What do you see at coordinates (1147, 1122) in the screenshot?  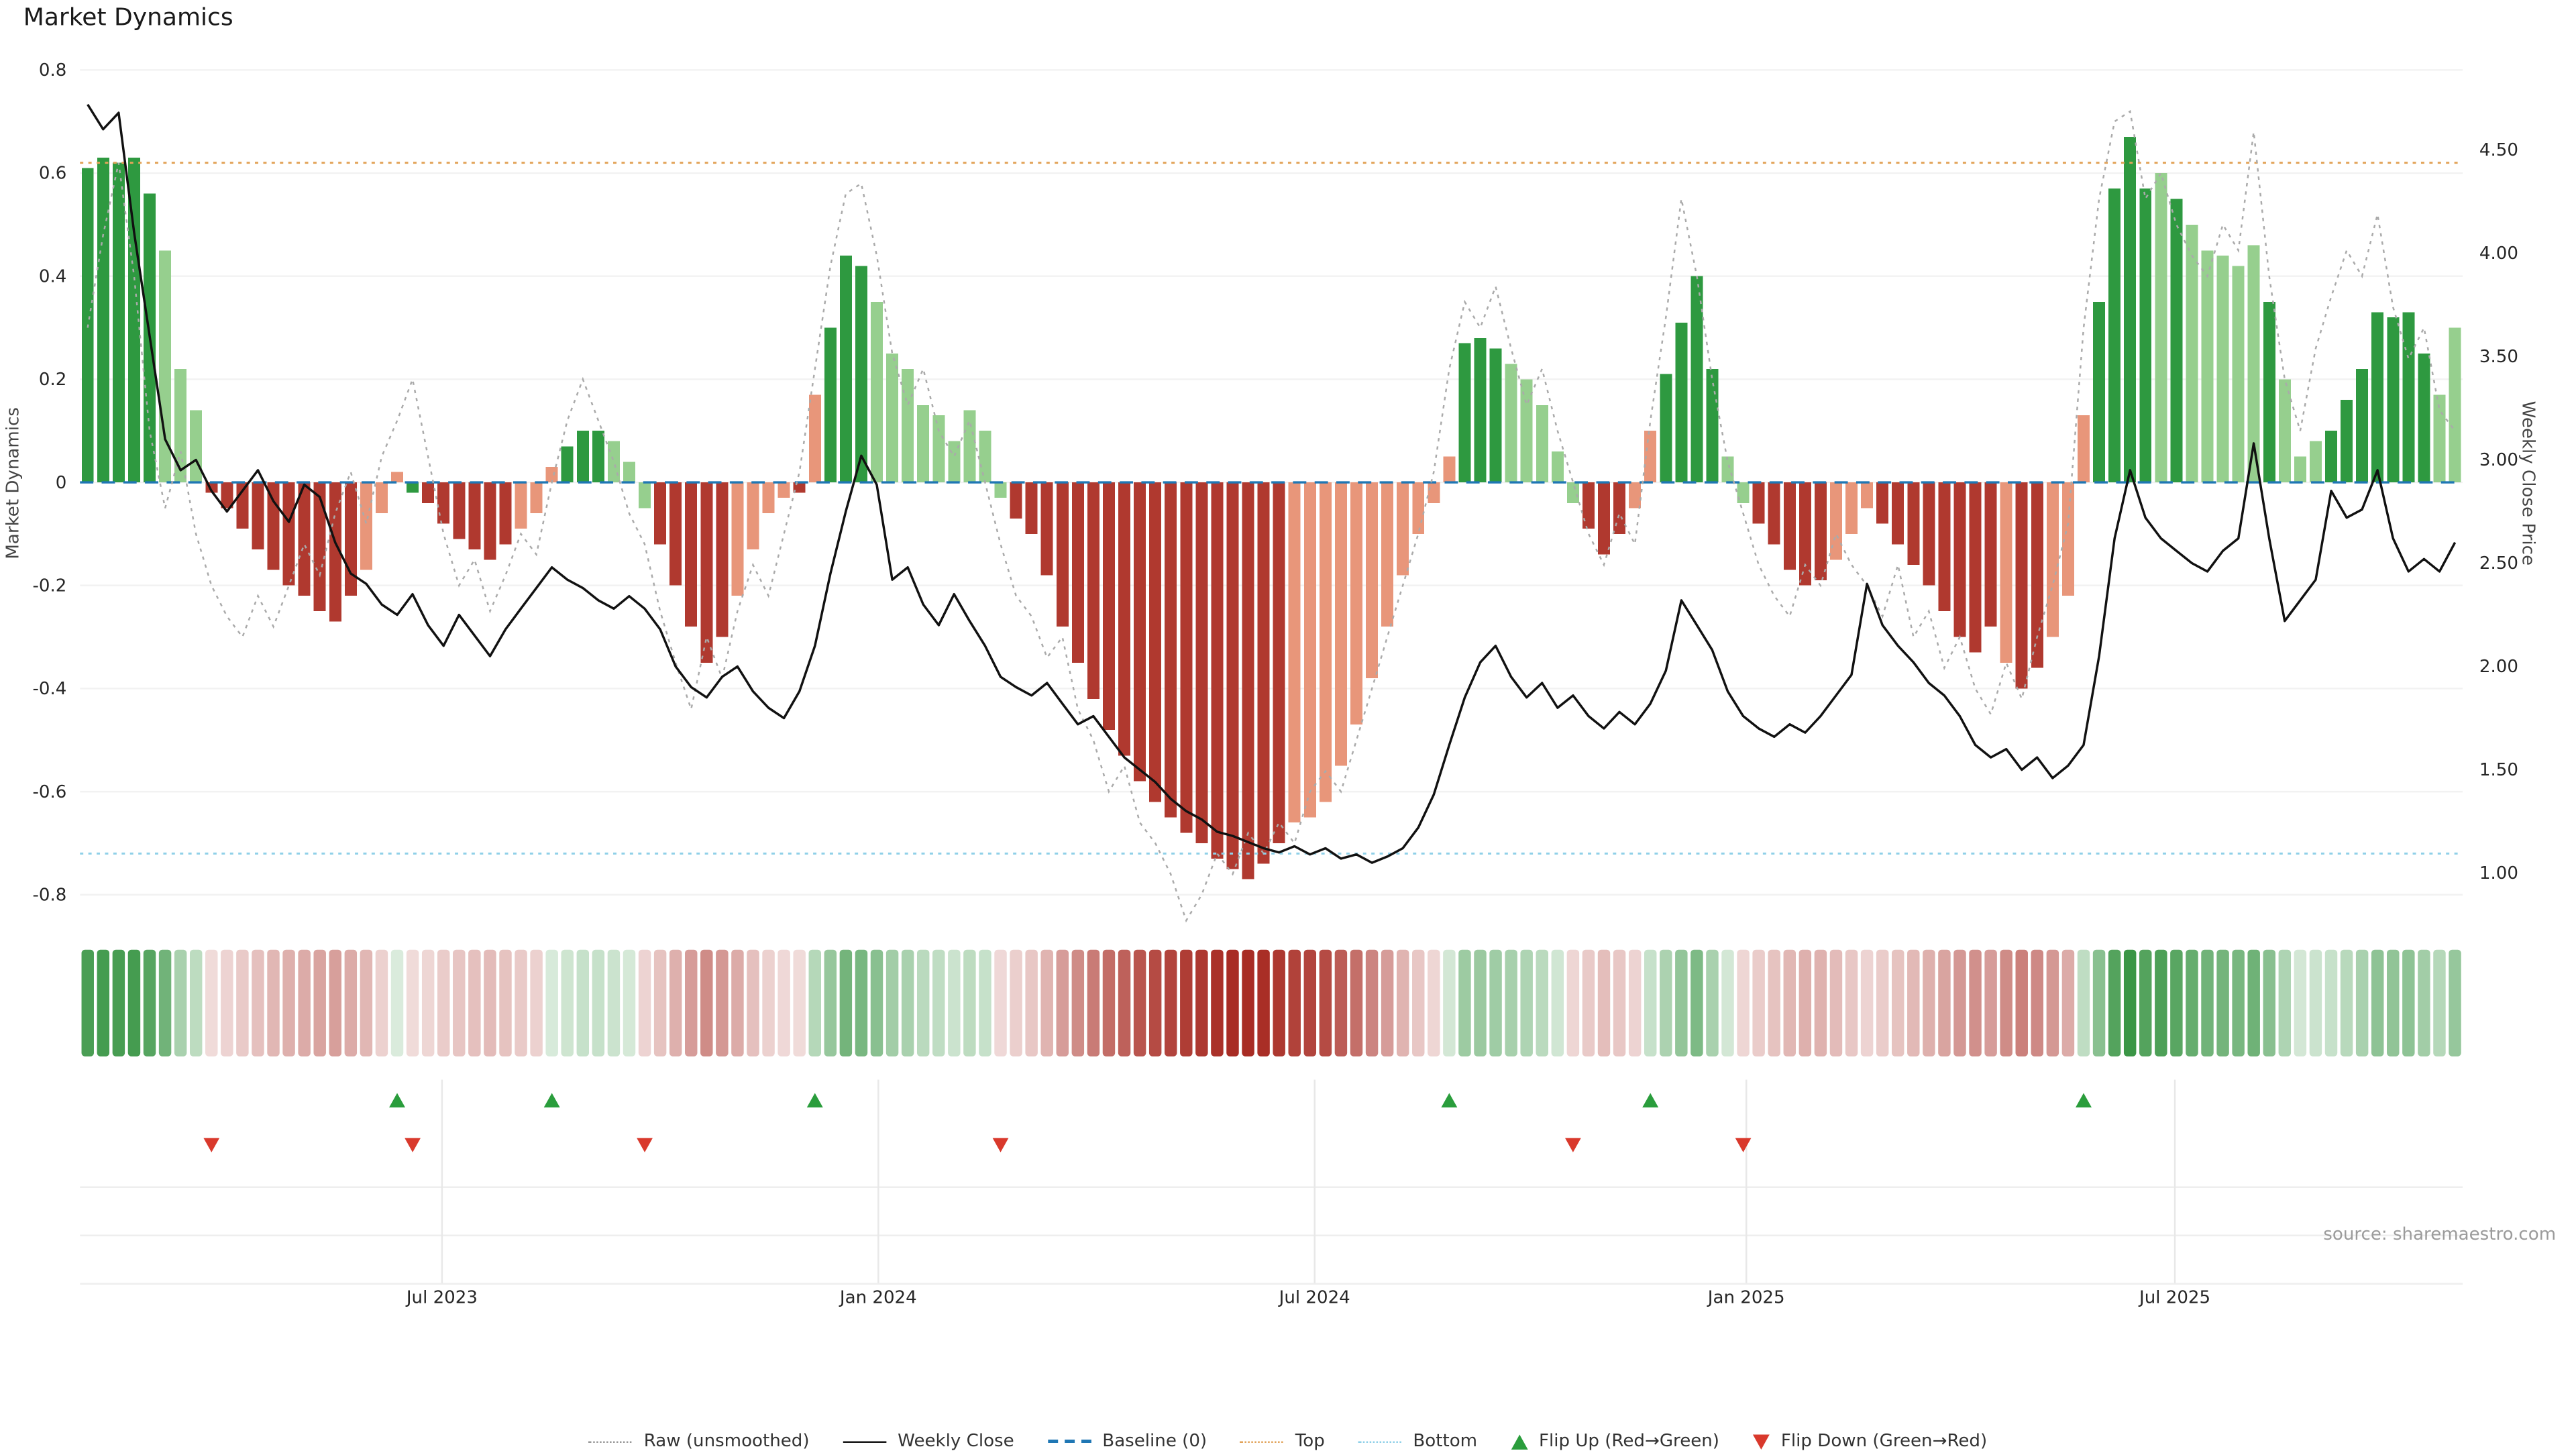 I see `flip-markers` at bounding box center [1147, 1122].